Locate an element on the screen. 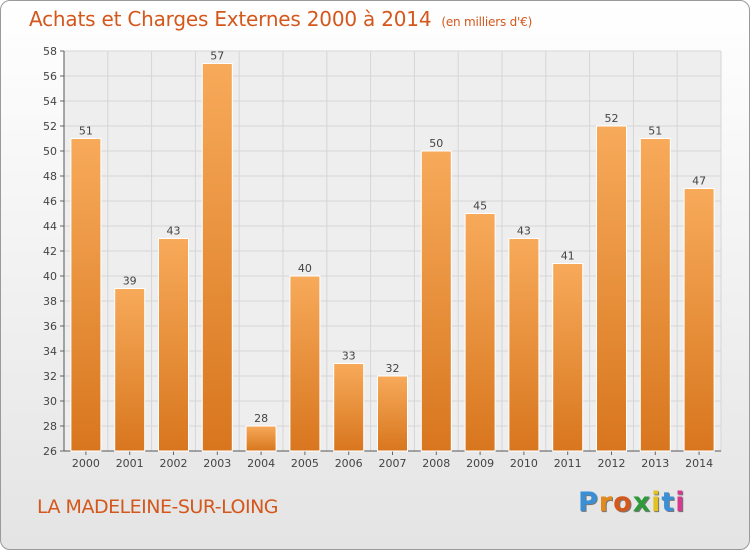  logo-letter: t is located at coordinates (668, 502).